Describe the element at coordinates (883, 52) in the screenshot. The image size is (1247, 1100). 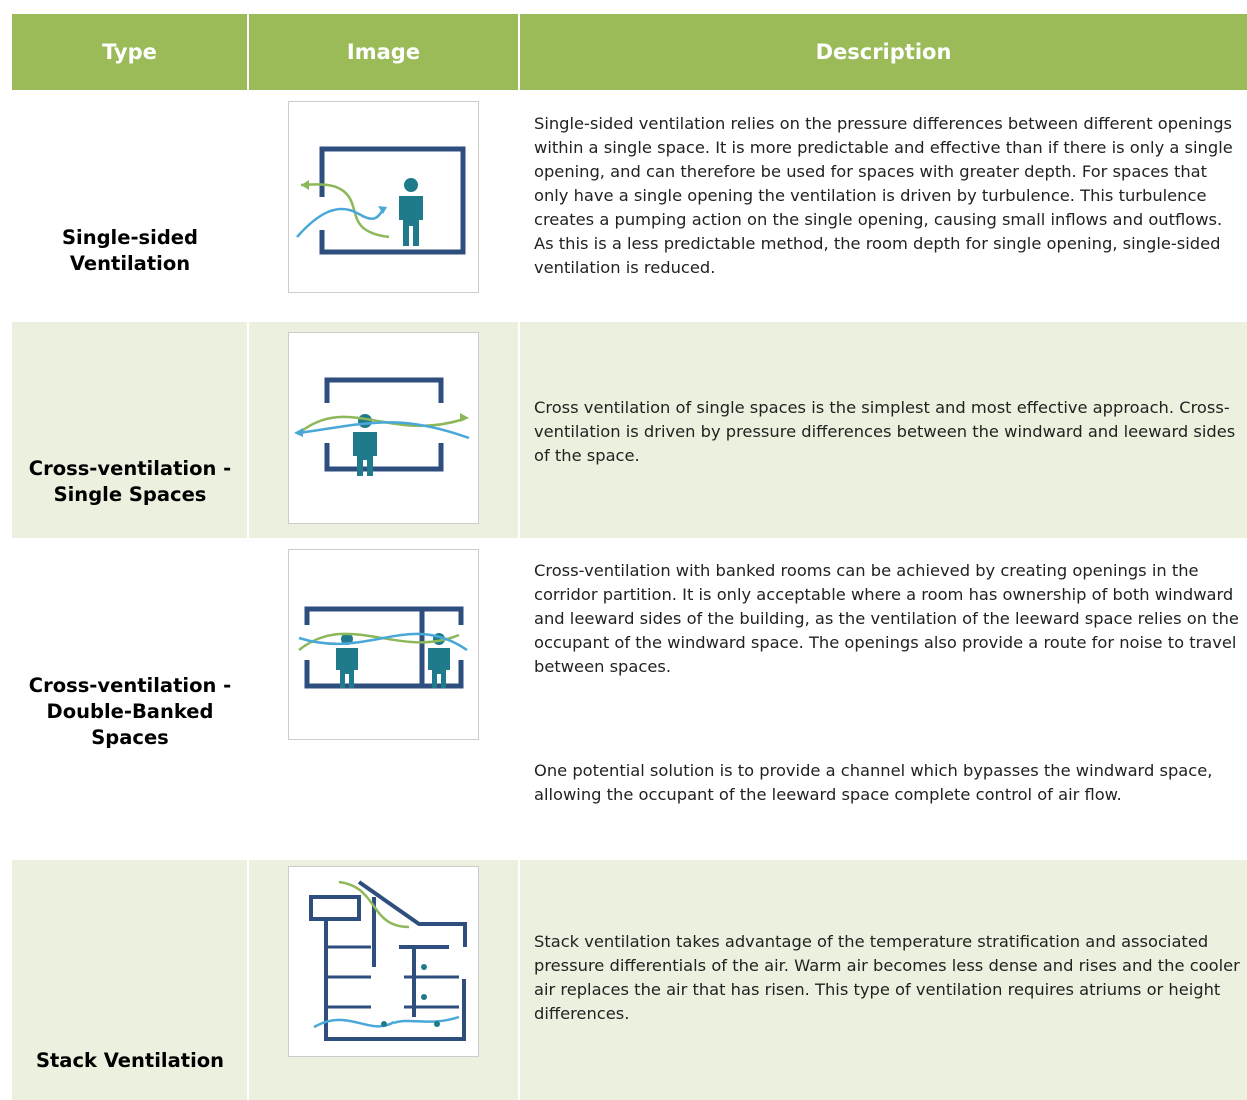
I see `header-cell: Description` at that location.